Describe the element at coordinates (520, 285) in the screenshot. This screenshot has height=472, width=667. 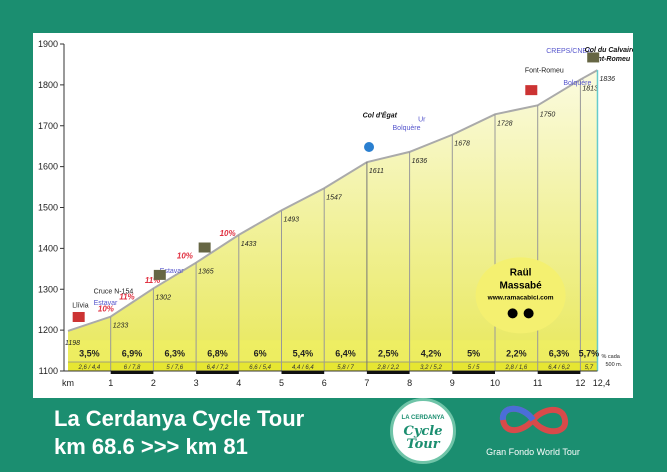
I see `author-last-name: Massabé` at that location.